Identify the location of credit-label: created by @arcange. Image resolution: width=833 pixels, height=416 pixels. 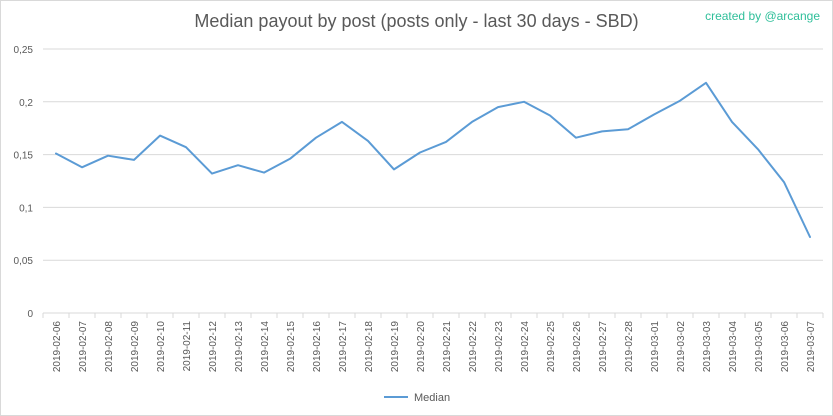
(762, 16).